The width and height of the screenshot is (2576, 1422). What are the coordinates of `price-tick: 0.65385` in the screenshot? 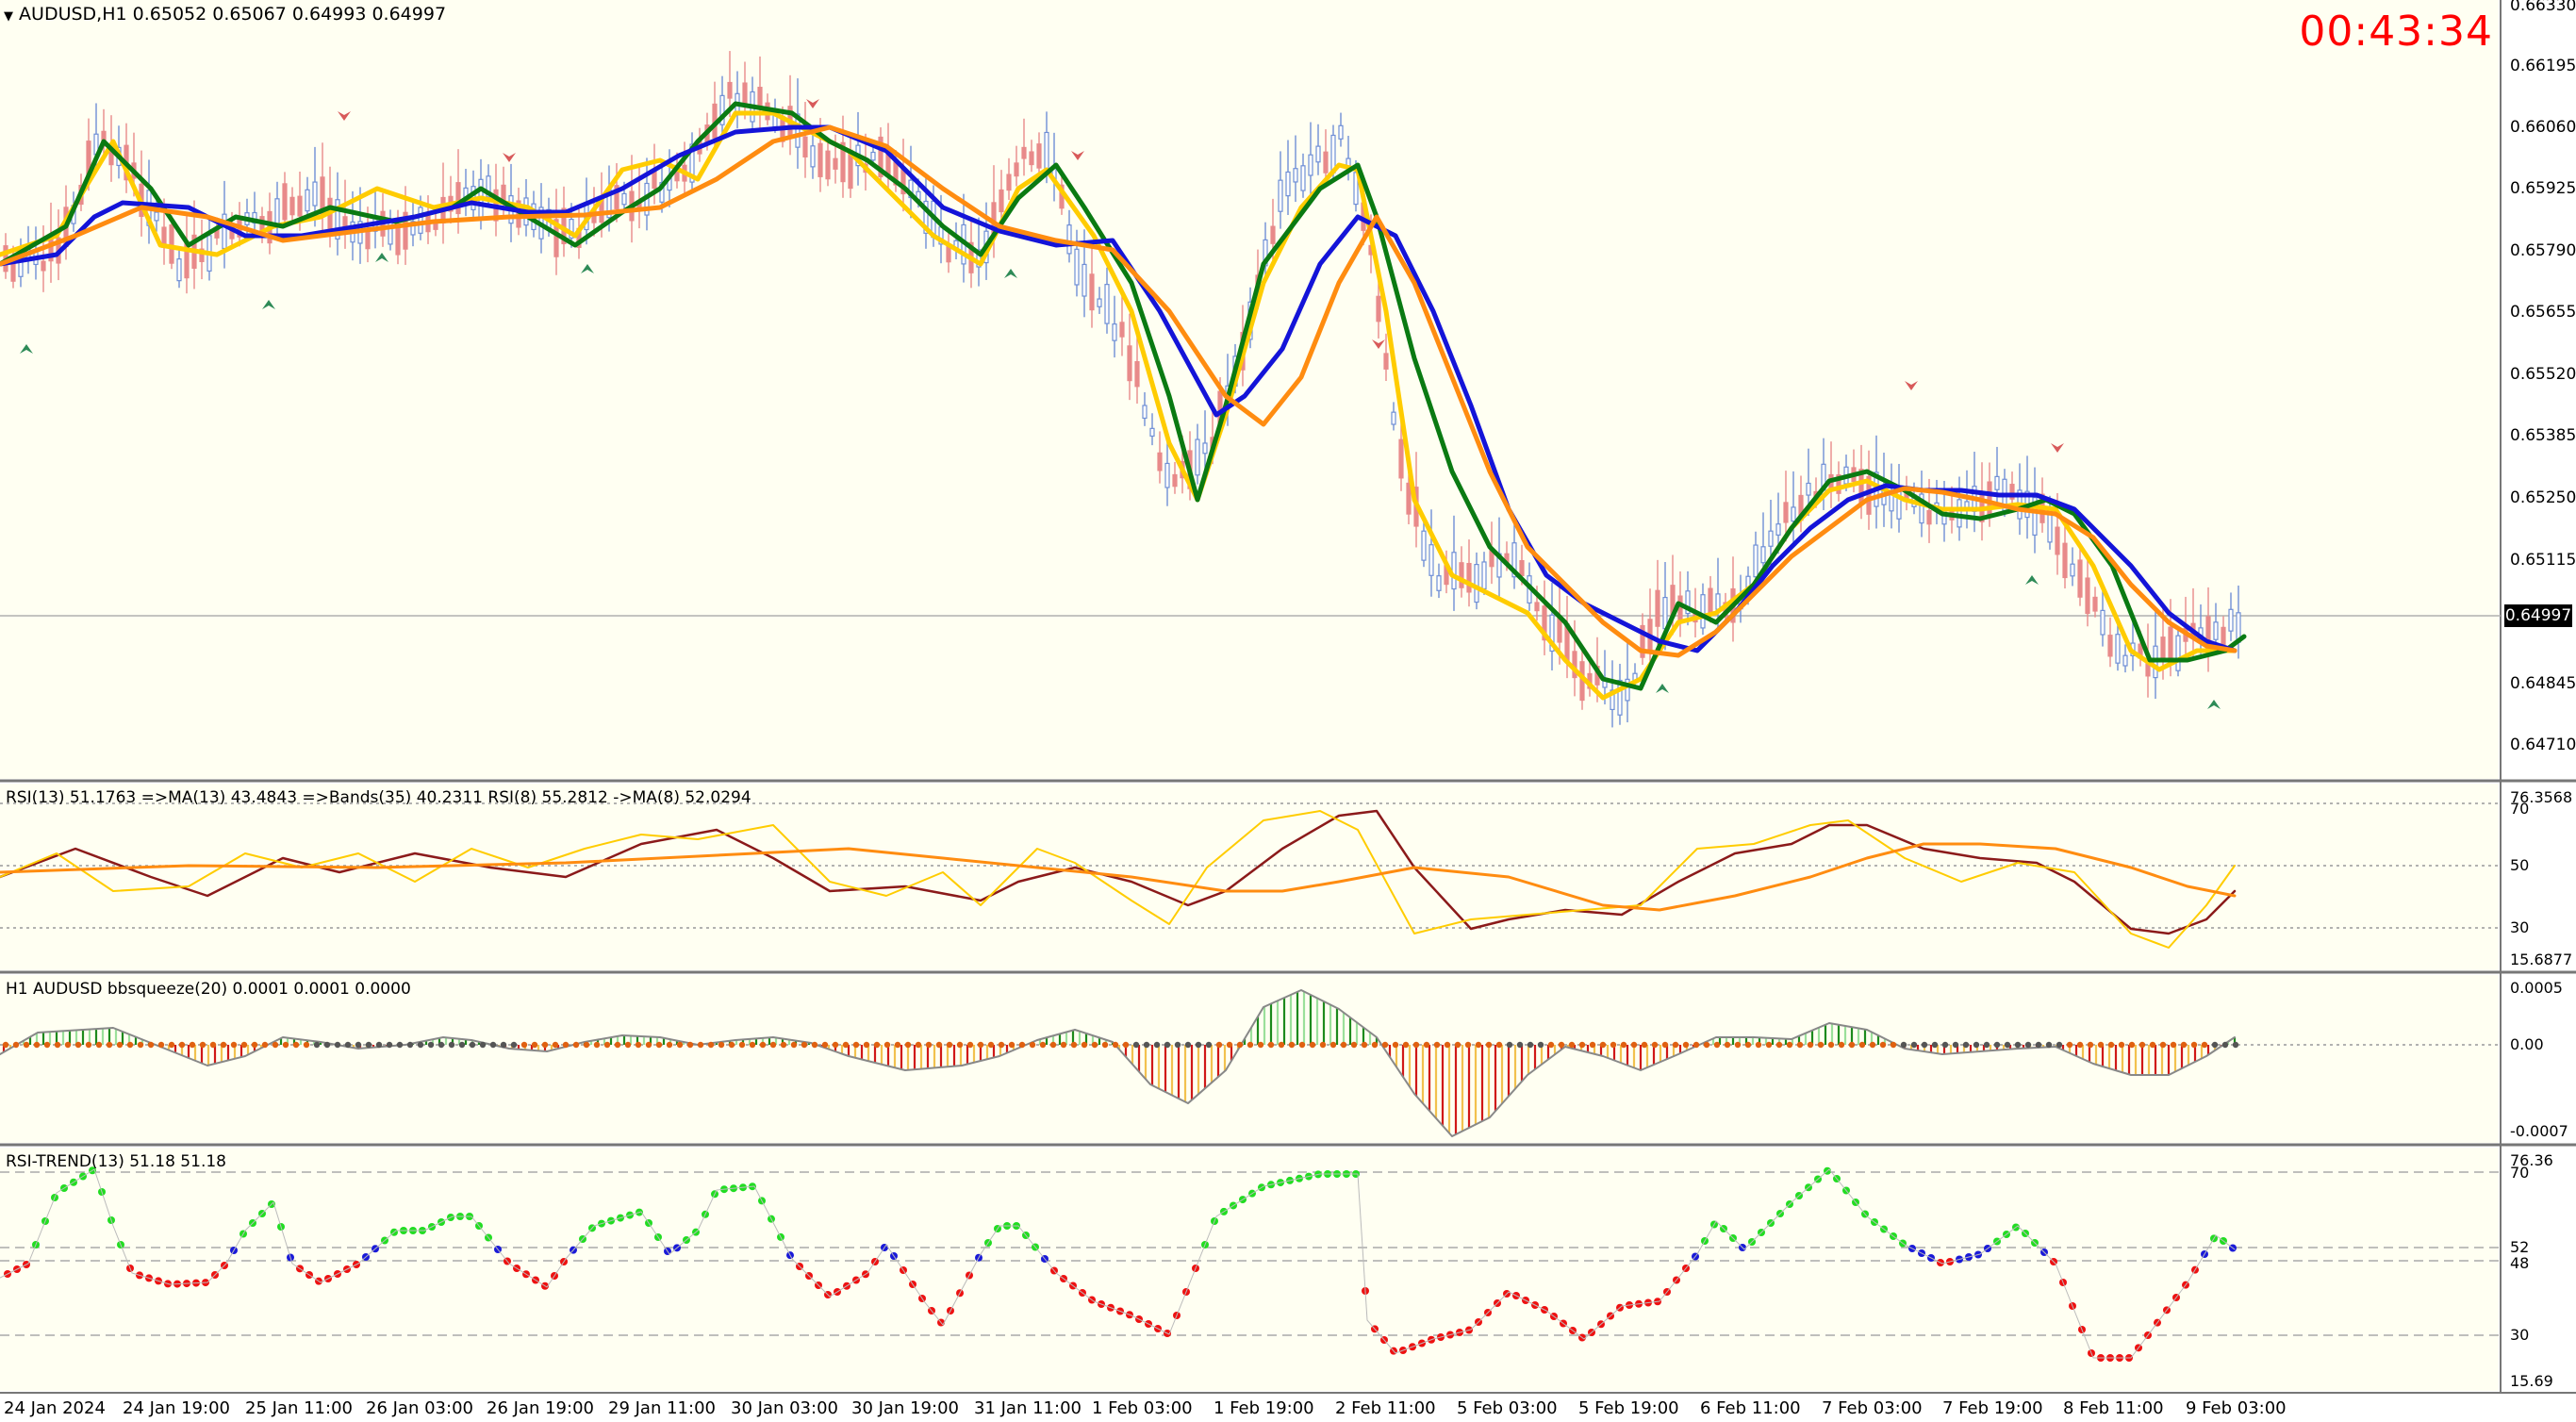 It's located at (2543, 435).